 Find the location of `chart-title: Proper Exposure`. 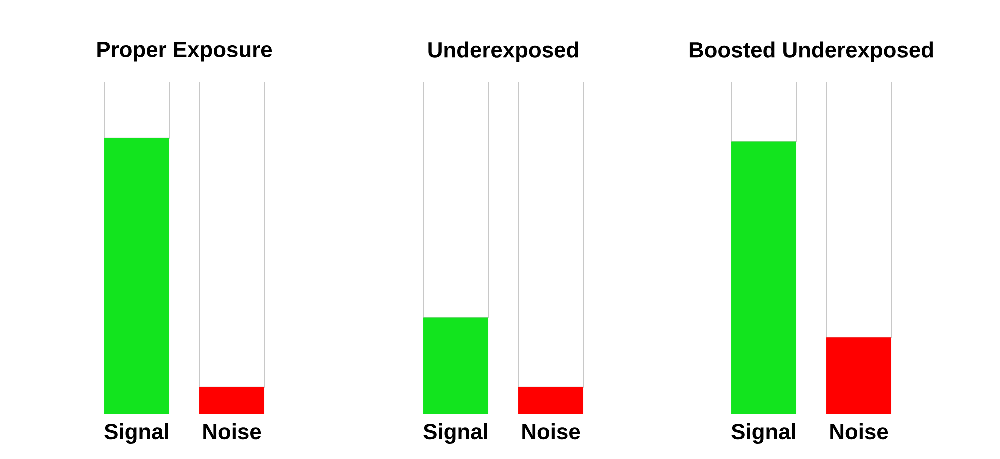

chart-title: Proper Exposure is located at coordinates (185, 52).